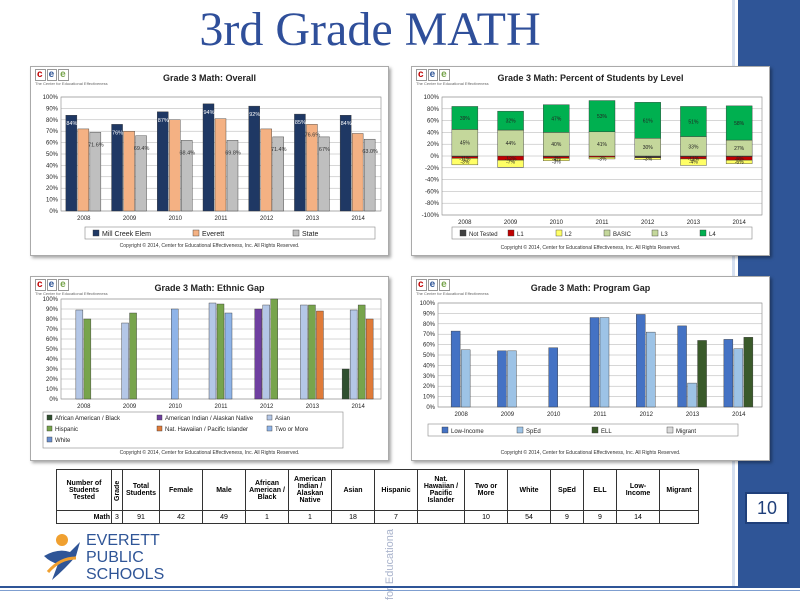  I want to click on legend-label: Everett, so click(213, 234).